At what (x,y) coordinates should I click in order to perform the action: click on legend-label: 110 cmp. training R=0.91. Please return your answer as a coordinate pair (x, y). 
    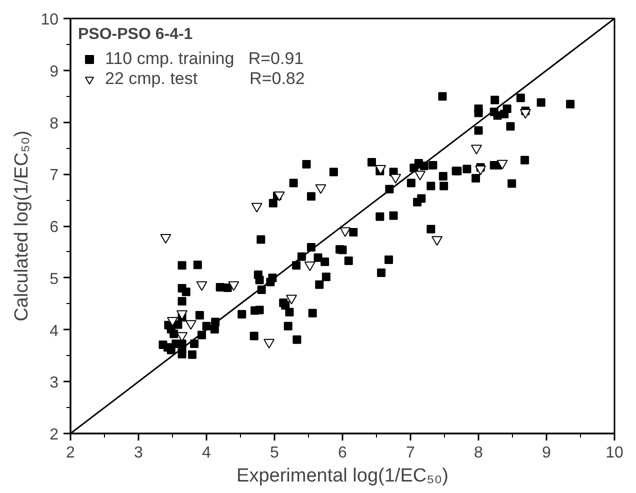
    Looking at the image, I should click on (204, 59).